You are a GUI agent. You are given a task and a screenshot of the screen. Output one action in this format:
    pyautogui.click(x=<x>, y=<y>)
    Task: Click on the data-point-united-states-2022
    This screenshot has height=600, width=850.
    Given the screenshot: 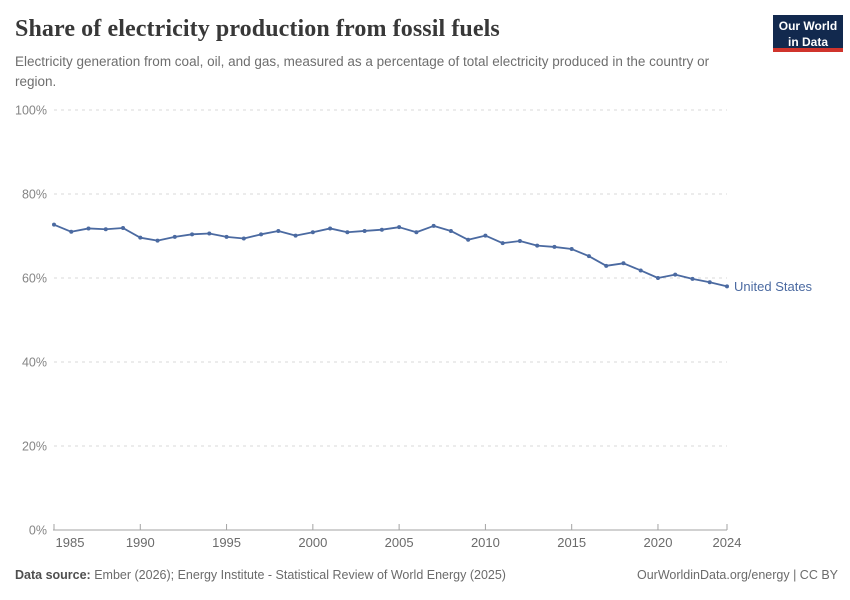 What is the action you would take?
    pyautogui.click(x=692, y=278)
    